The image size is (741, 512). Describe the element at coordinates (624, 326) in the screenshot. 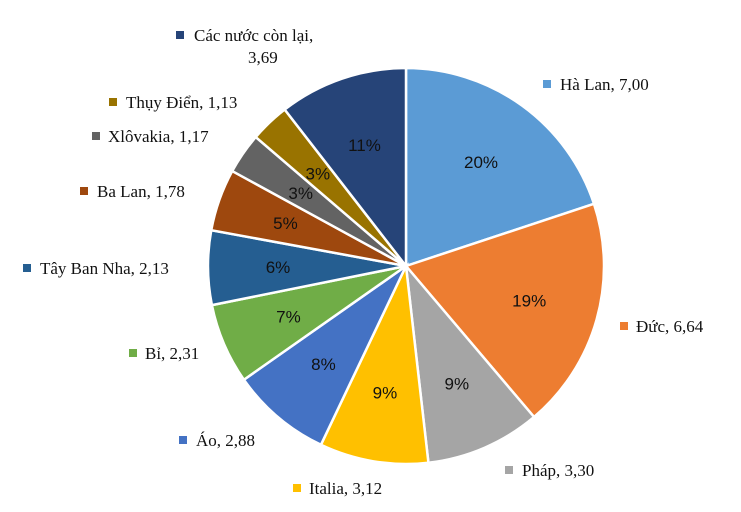

I see `legend-marker-duc` at that location.